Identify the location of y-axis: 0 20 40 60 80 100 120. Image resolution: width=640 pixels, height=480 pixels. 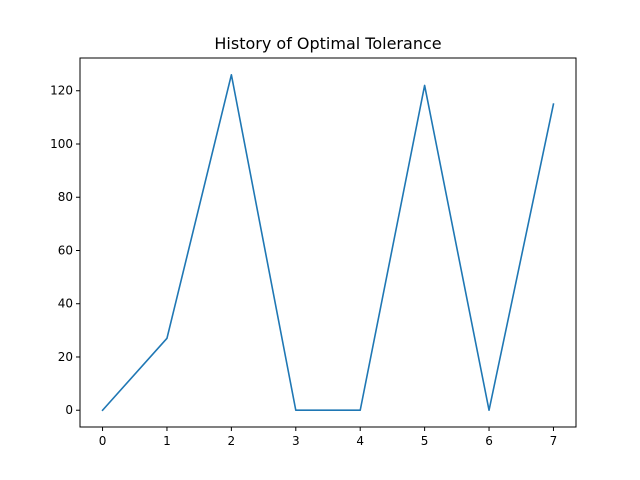
(65, 250).